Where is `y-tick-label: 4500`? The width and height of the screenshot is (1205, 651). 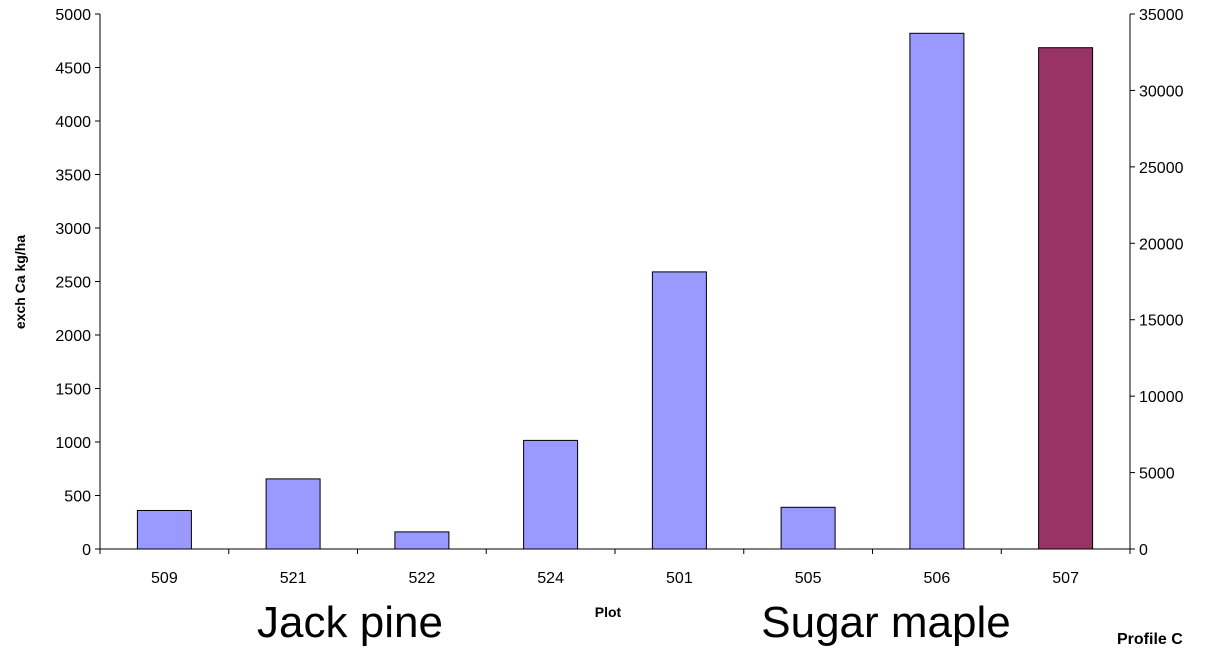
y-tick-label: 4500 is located at coordinates (73, 69).